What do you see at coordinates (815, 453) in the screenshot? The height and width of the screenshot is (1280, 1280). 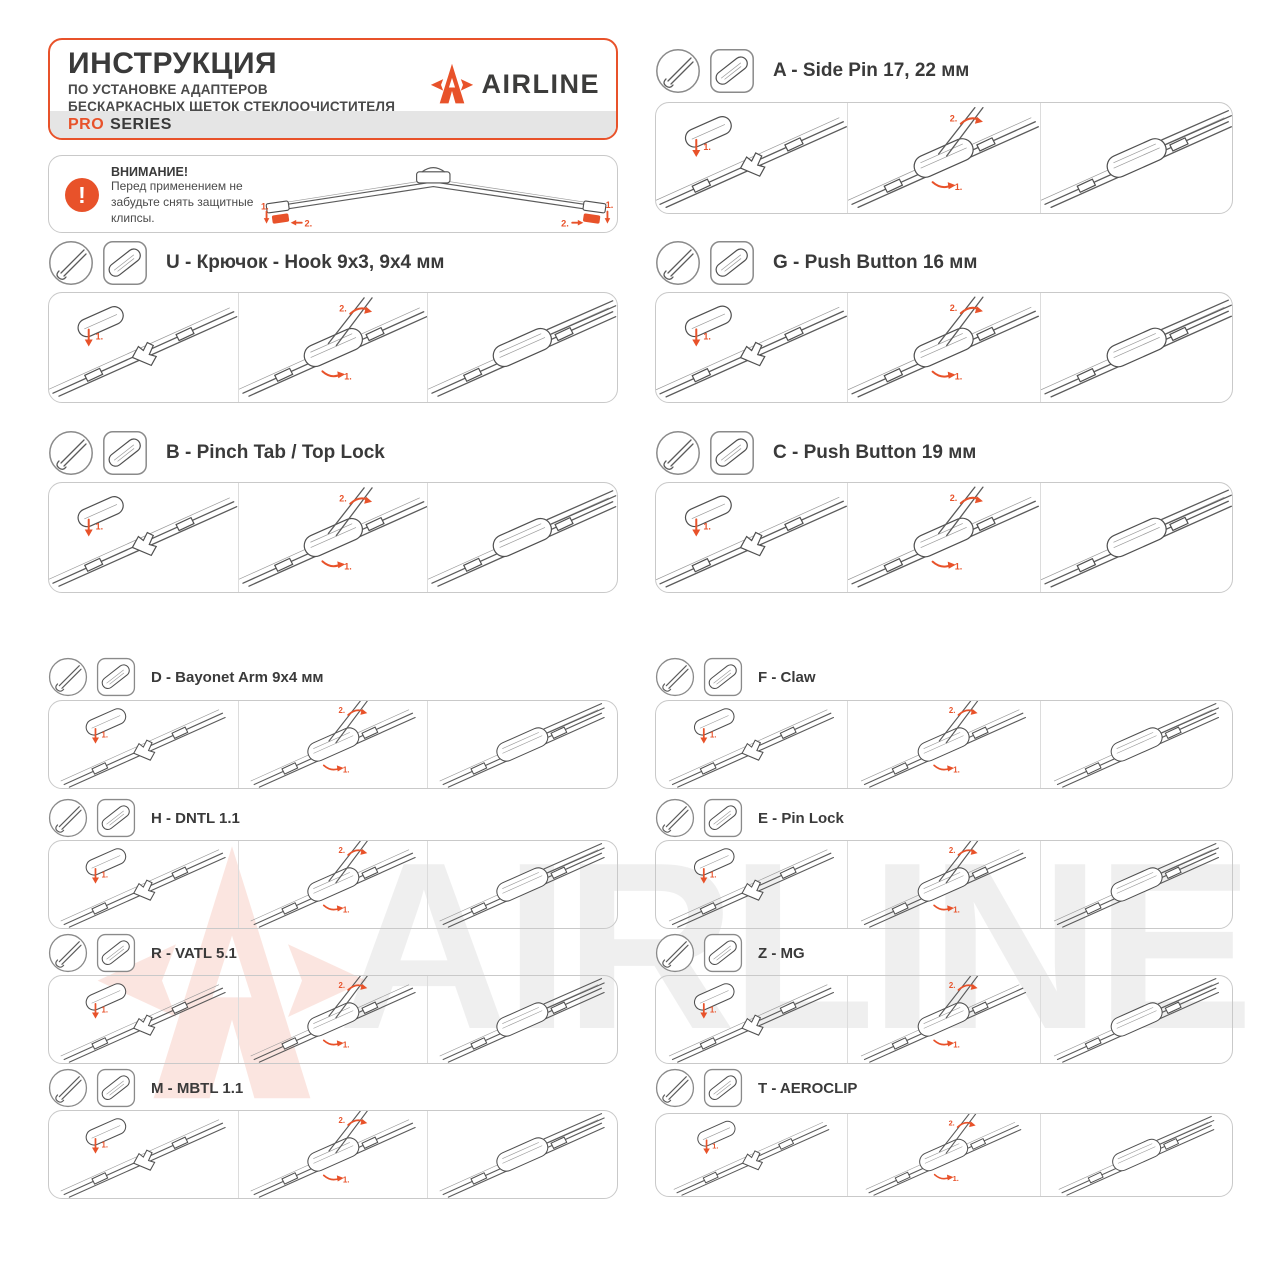 I see `section-header-C: C - Push Button 19 мм` at bounding box center [815, 453].